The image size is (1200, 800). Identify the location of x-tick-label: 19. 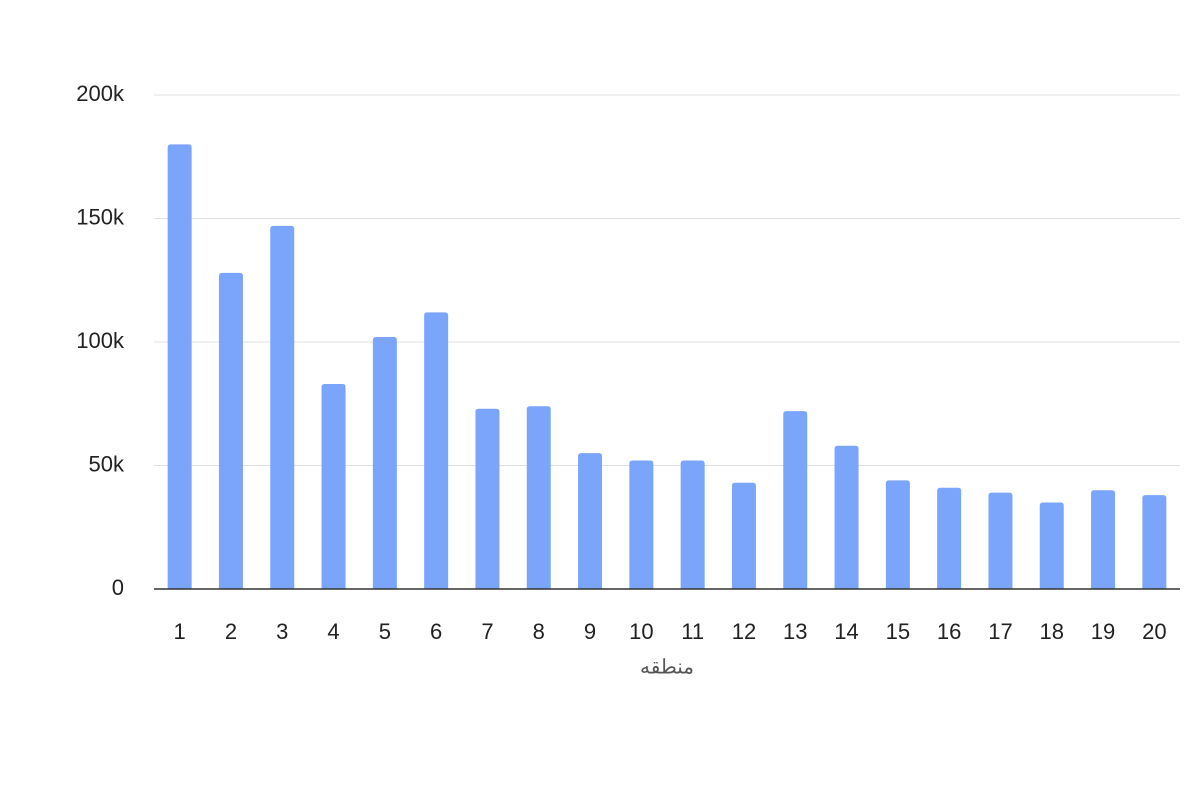
(1103, 631).